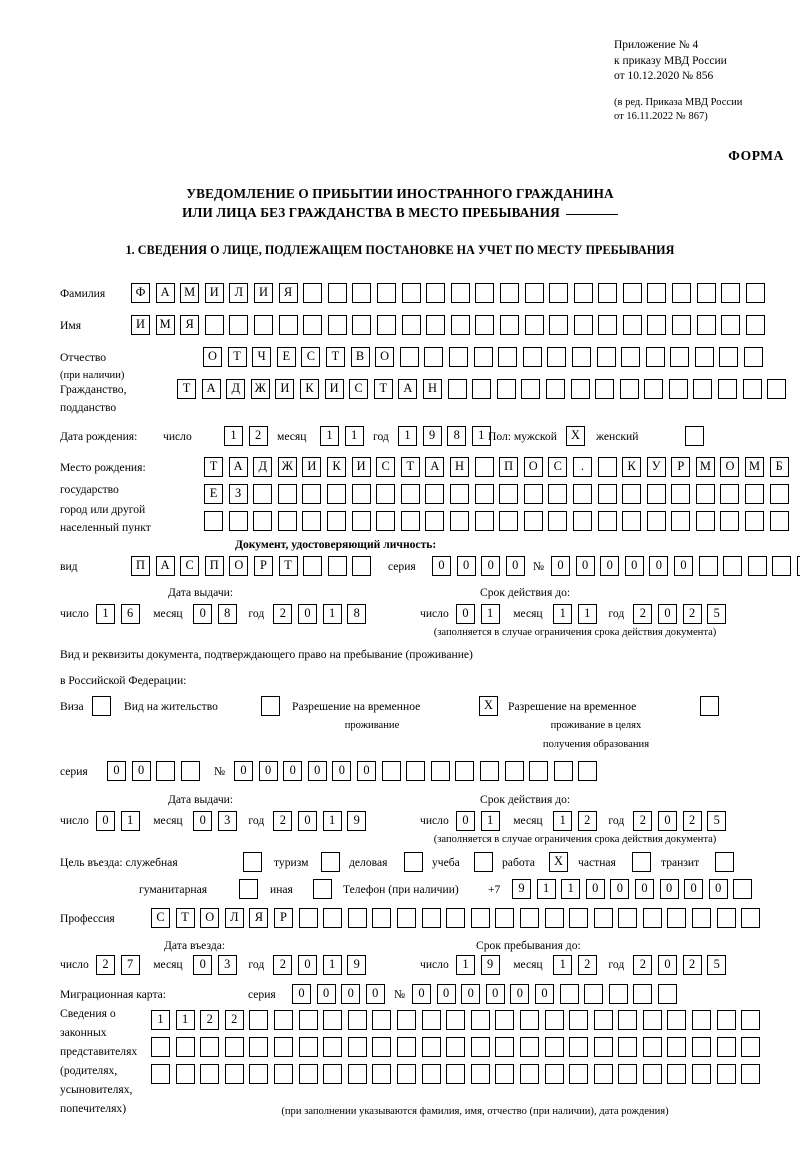 Image resolution: width=800 pixels, height=1163 pixels. I want to click on char-cell: У, so click(656, 467).